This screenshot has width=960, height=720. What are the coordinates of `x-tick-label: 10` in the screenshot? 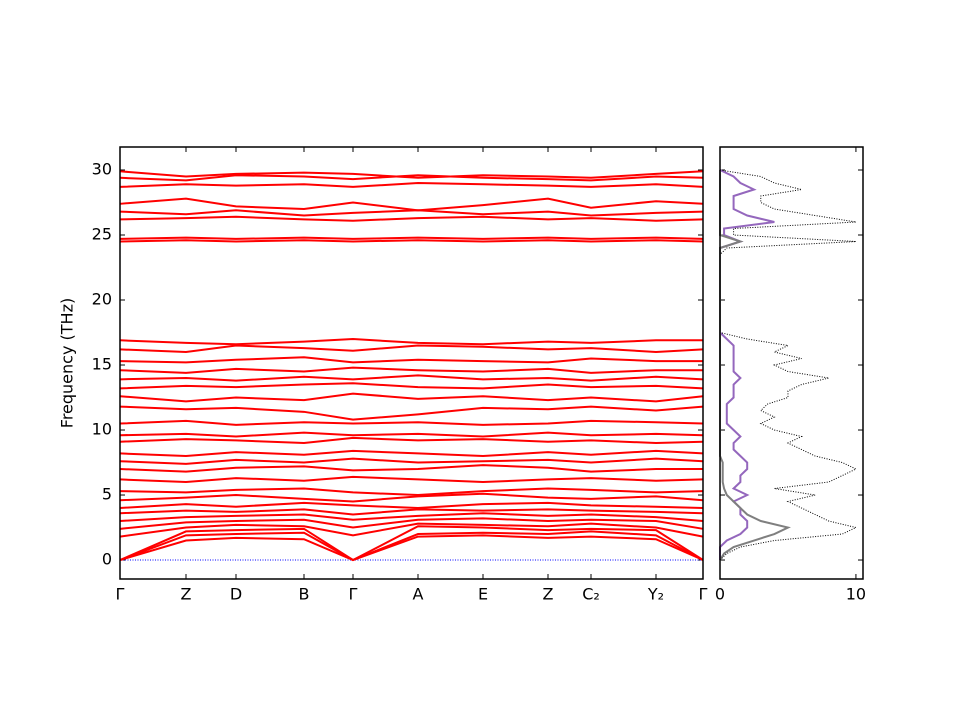 It's located at (856, 594).